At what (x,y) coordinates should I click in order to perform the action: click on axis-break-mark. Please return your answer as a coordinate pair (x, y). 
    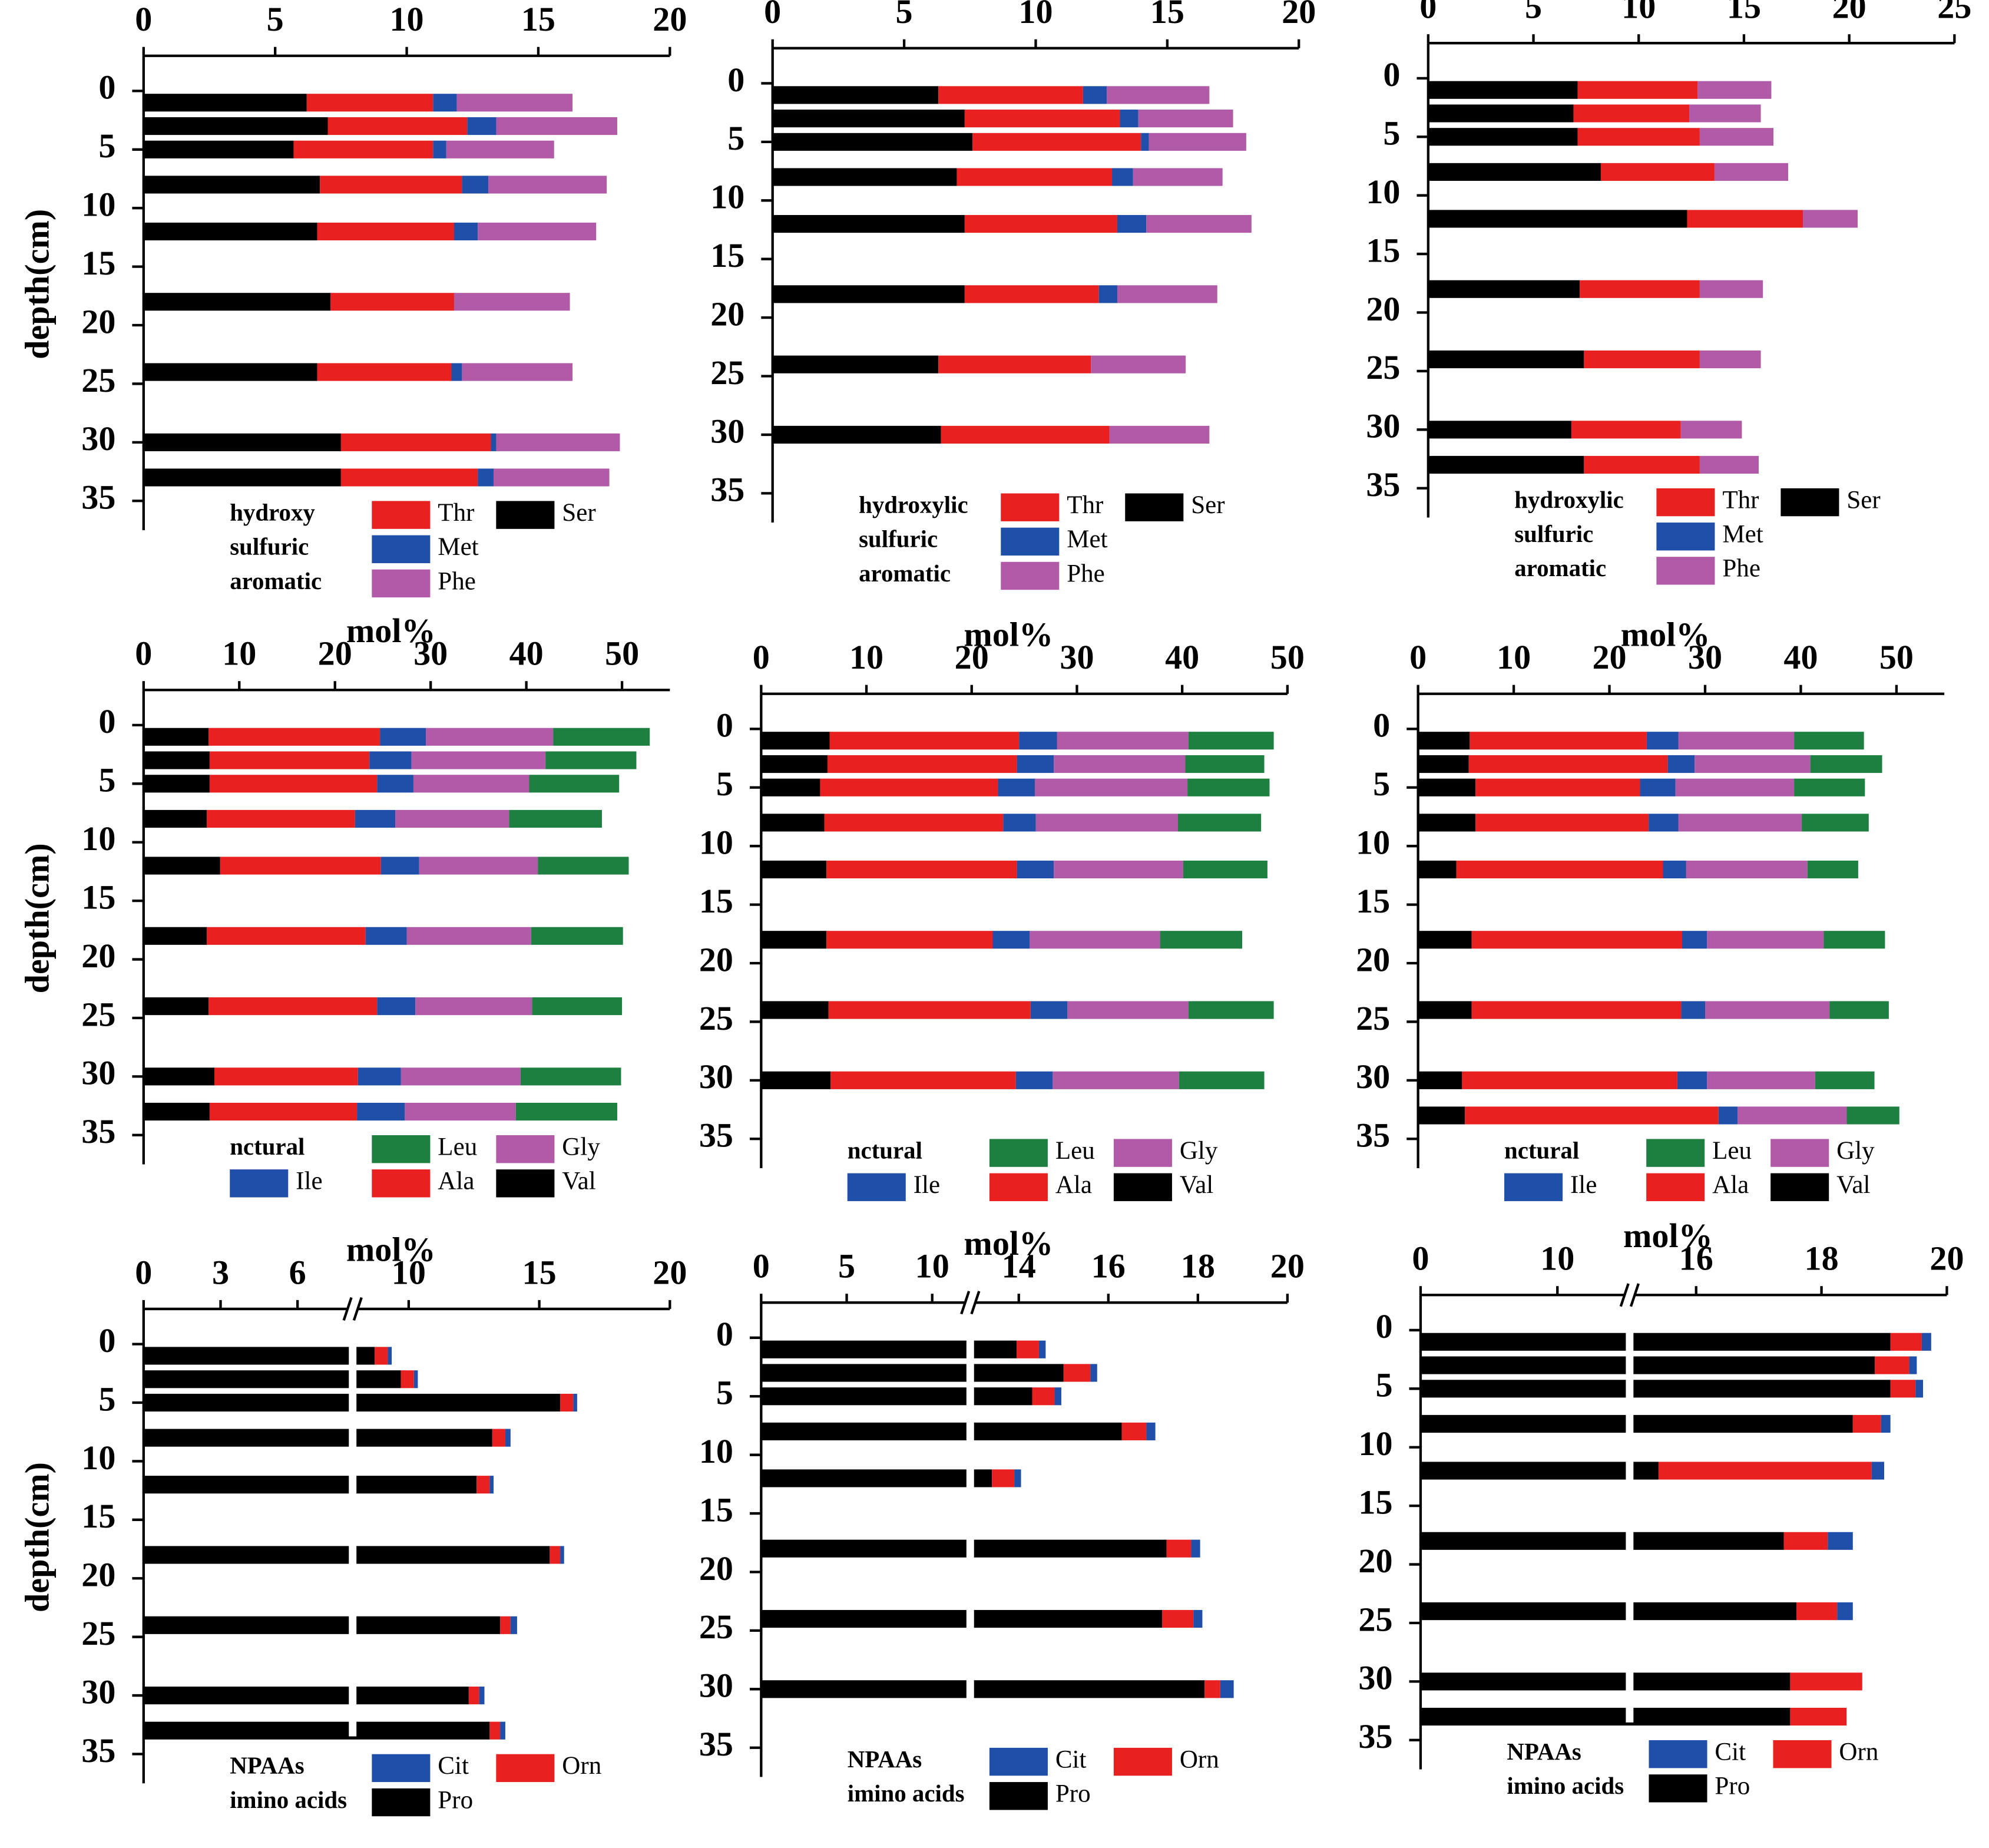
    Looking at the image, I should click on (965, 1303).